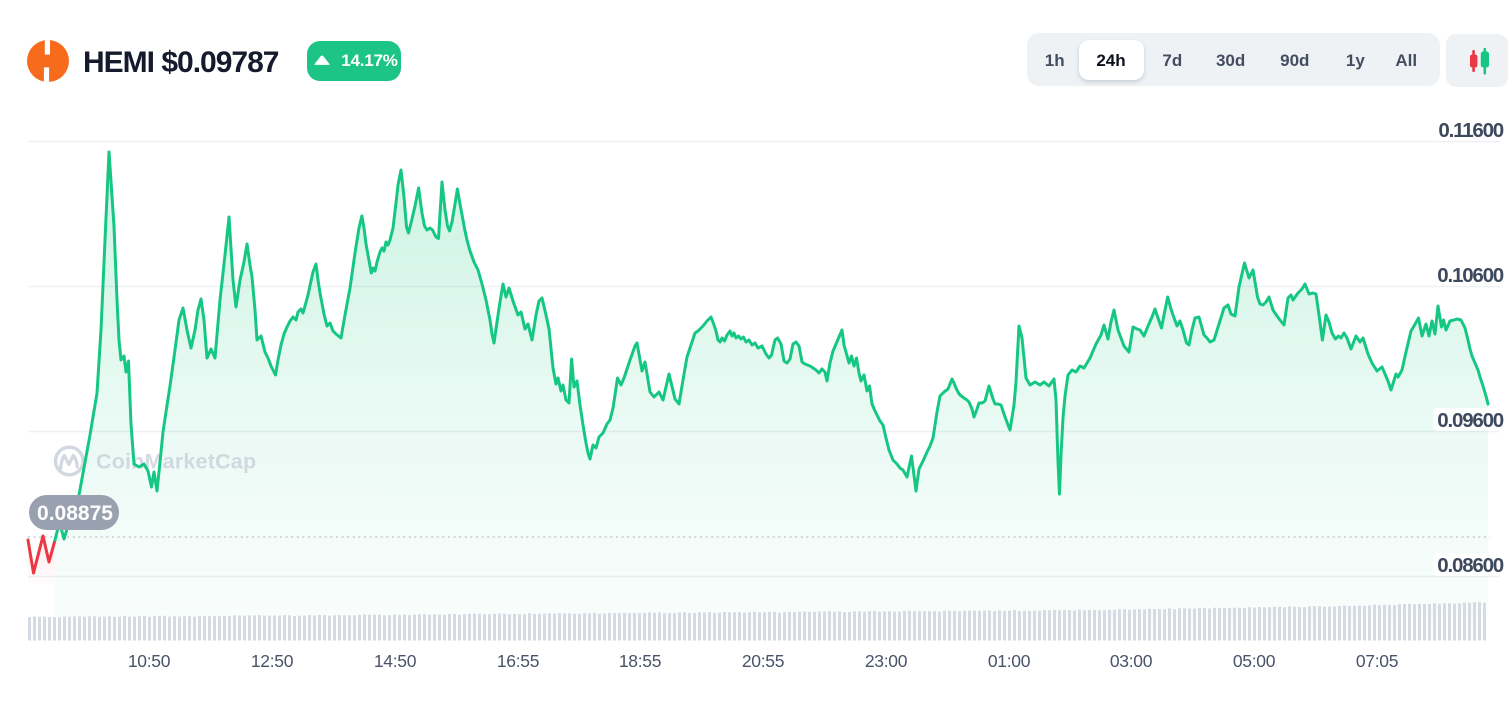 The height and width of the screenshot is (720, 1509). Describe the element at coordinates (640, 661) in the screenshot. I see `svg-text: 18:55` at that location.